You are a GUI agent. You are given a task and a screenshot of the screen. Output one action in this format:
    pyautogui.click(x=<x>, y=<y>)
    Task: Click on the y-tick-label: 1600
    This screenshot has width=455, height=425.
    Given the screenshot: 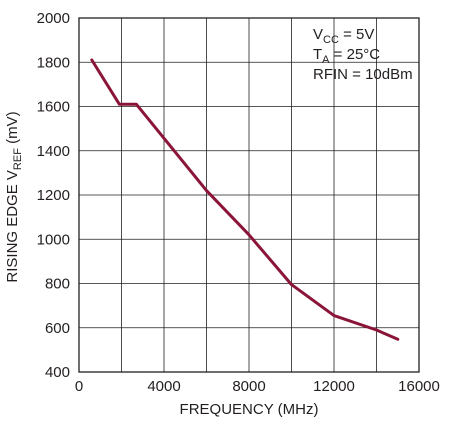 What is the action you would take?
    pyautogui.click(x=53, y=107)
    